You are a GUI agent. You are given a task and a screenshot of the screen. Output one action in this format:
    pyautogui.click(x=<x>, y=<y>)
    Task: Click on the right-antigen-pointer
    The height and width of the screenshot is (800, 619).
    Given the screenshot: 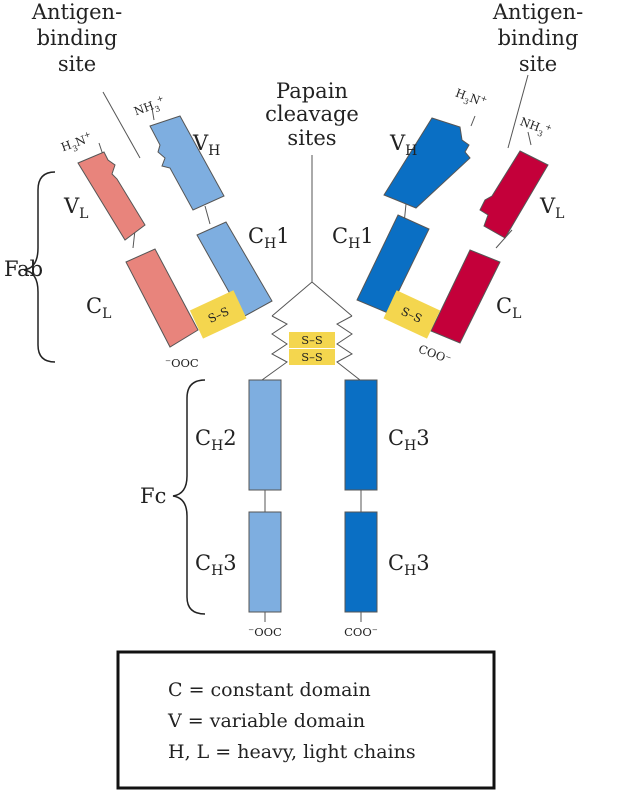 What is the action you would take?
    pyautogui.click(x=518, y=111)
    